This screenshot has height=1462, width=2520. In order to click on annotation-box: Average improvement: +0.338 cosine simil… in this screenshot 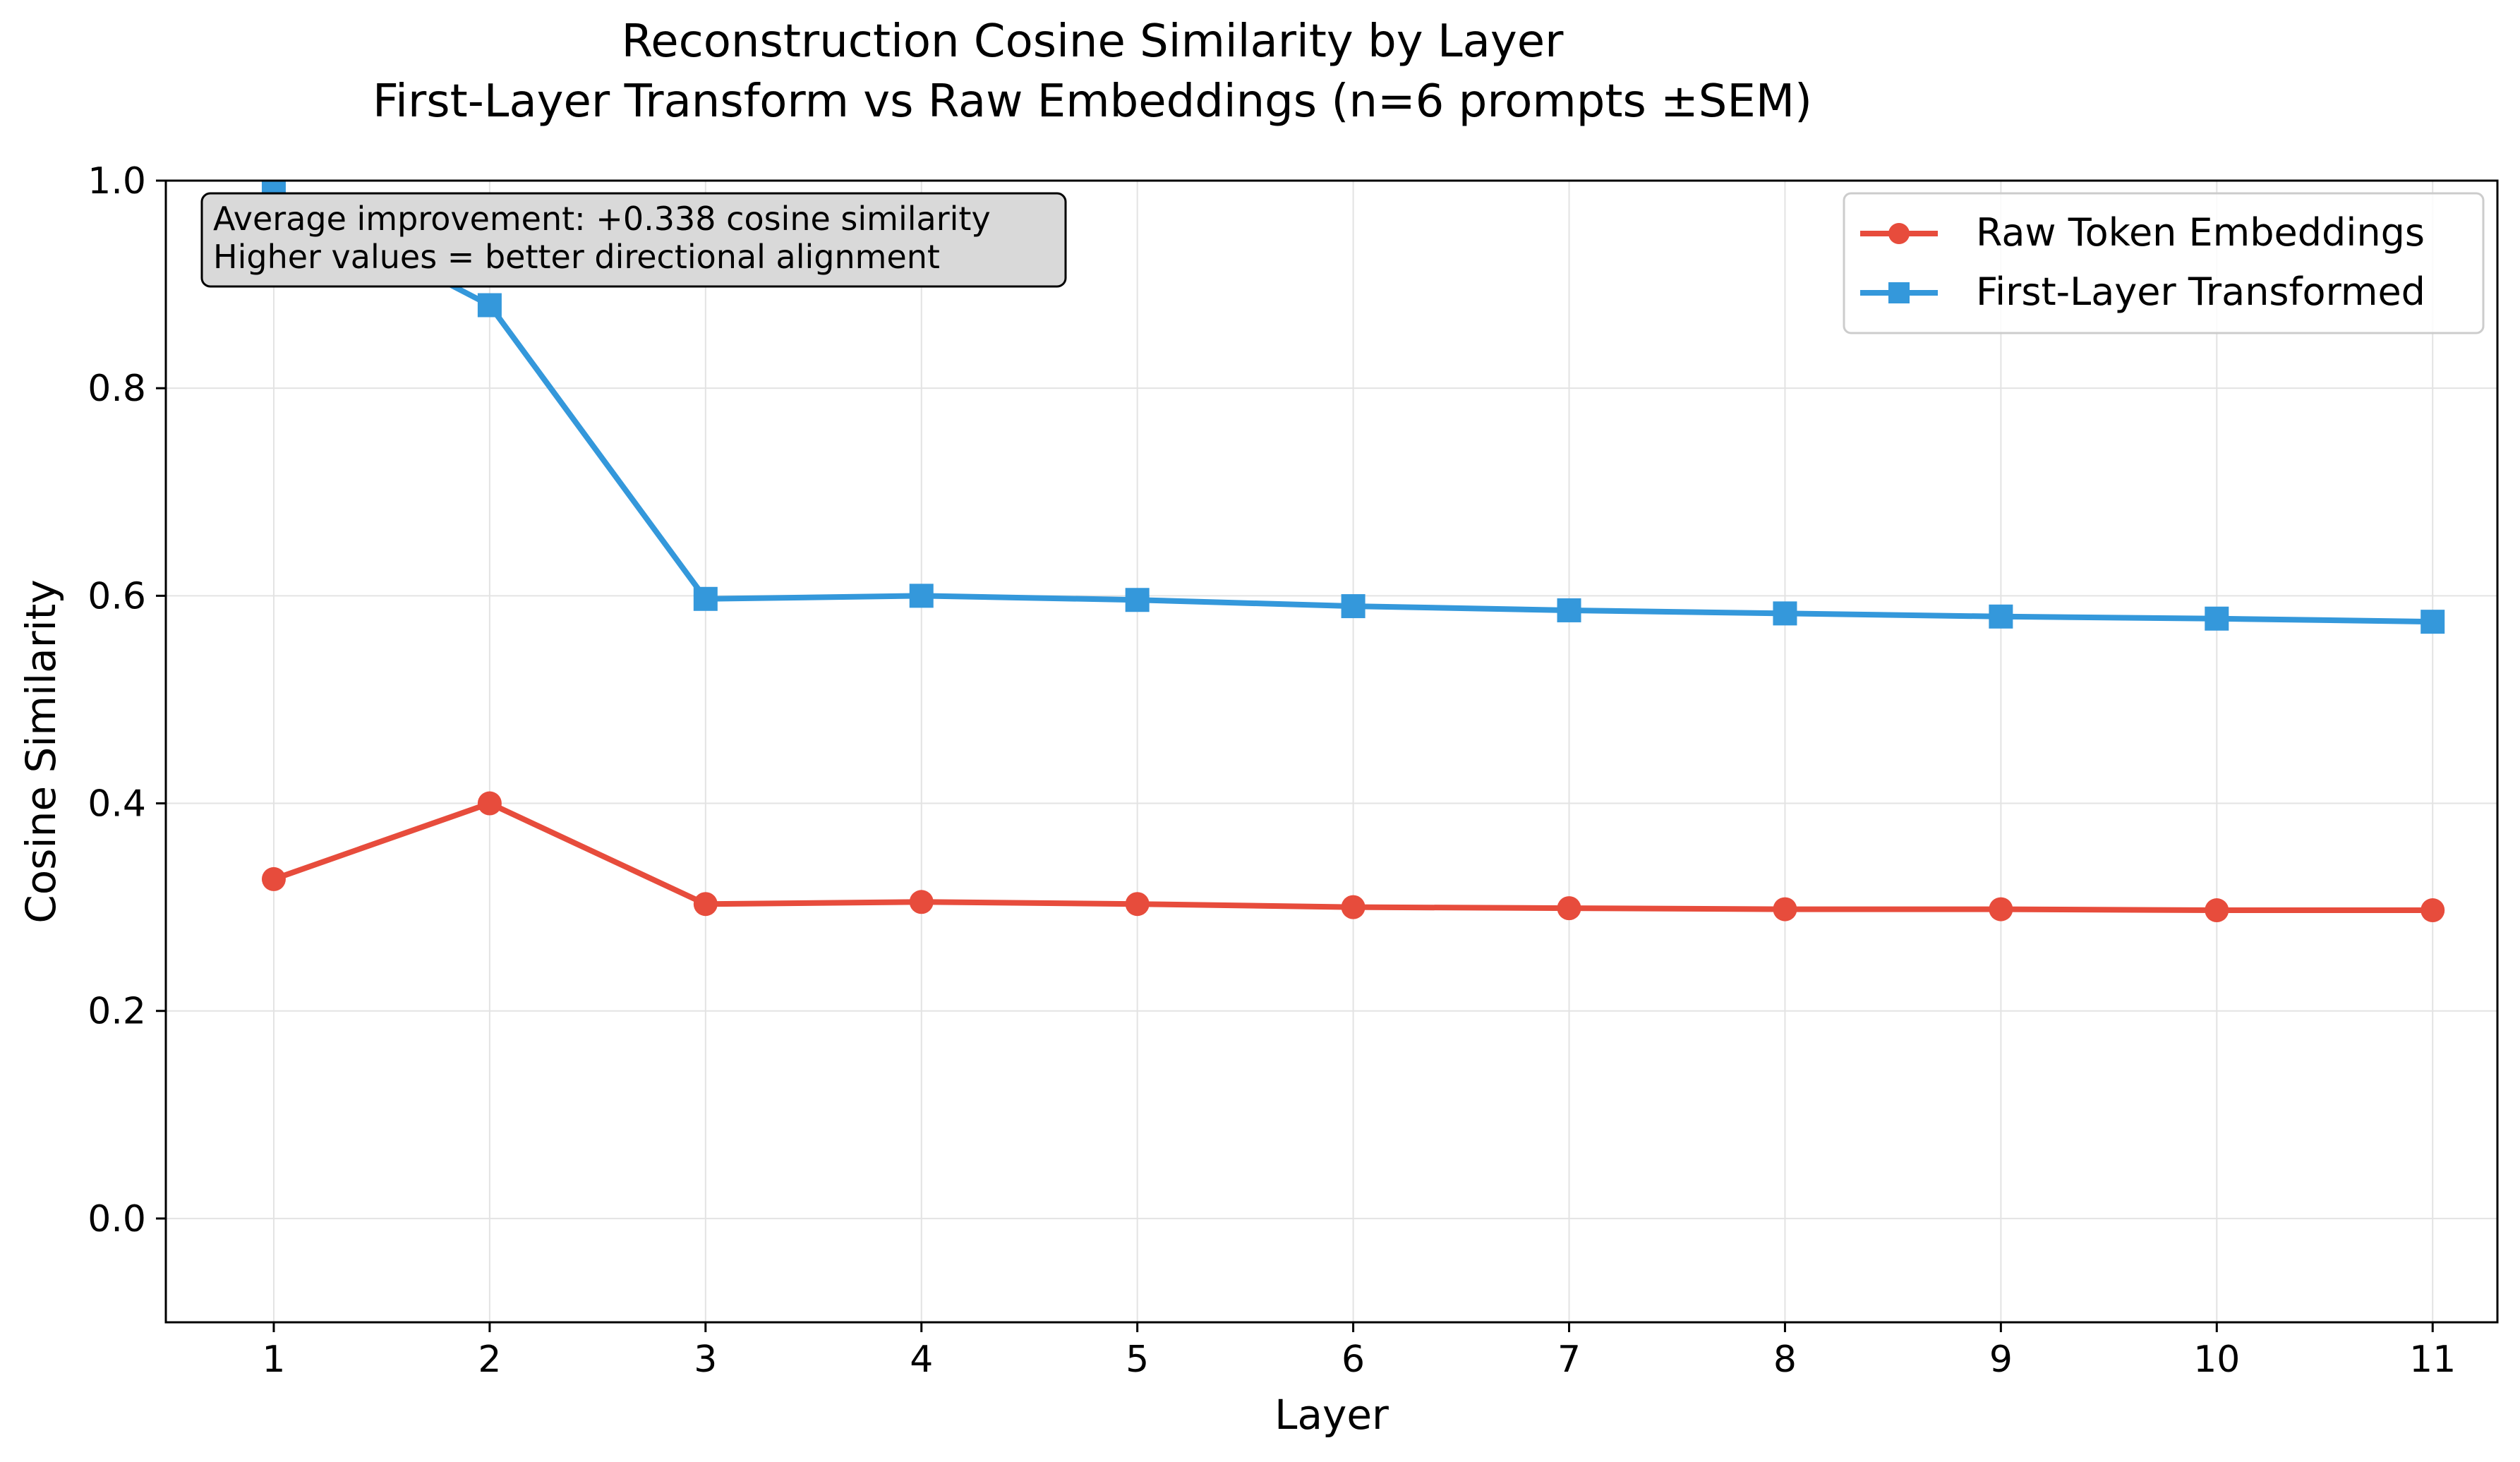, I will do `click(633, 240)`.